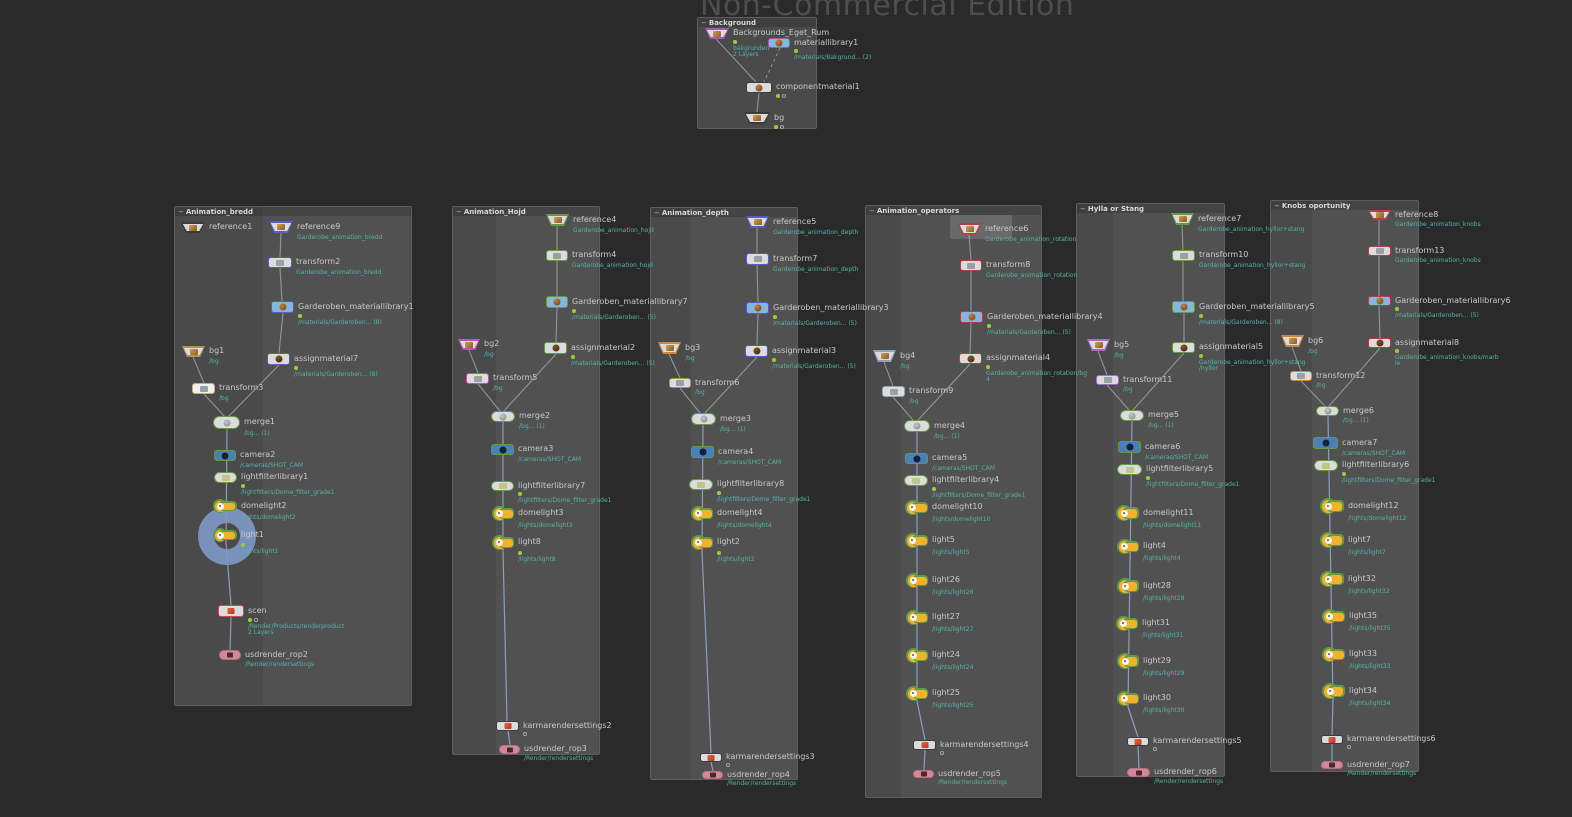 This screenshot has height=817, width=1572. Describe the element at coordinates (1098, 345) in the screenshot. I see `node-bg5` at that location.